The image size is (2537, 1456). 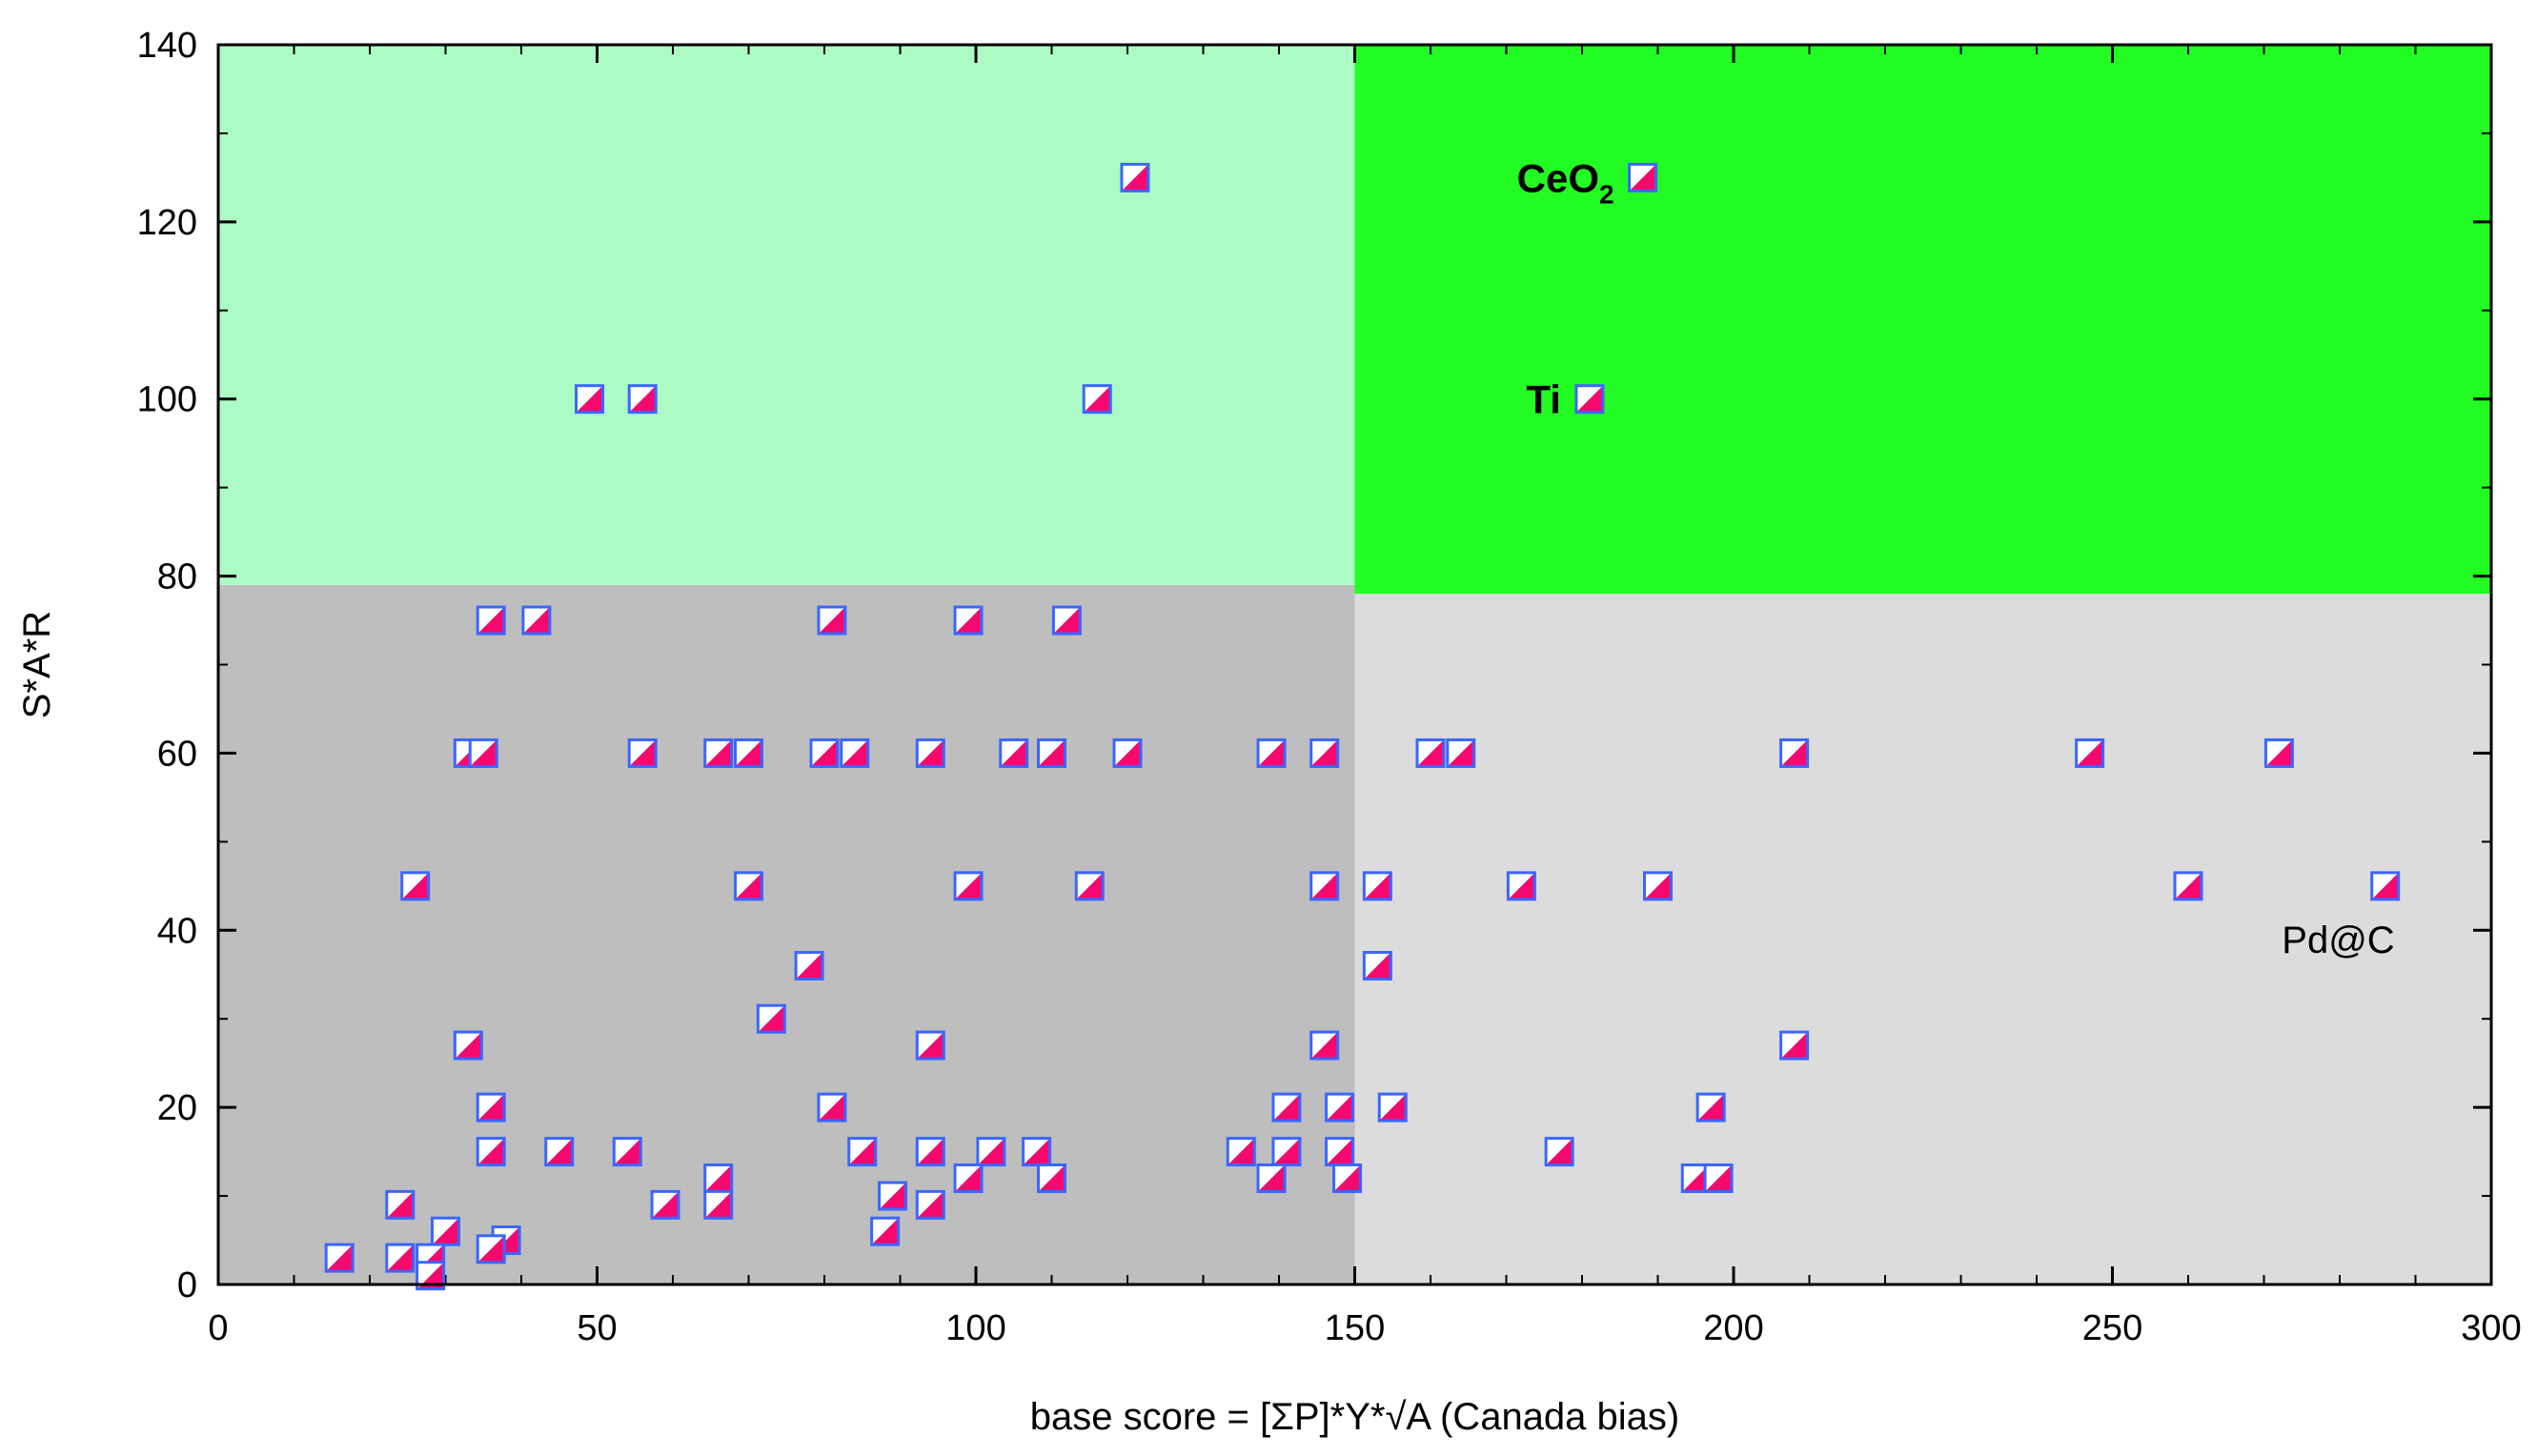 What do you see at coordinates (1544, 400) in the screenshot?
I see `annotation-label: Ti` at bounding box center [1544, 400].